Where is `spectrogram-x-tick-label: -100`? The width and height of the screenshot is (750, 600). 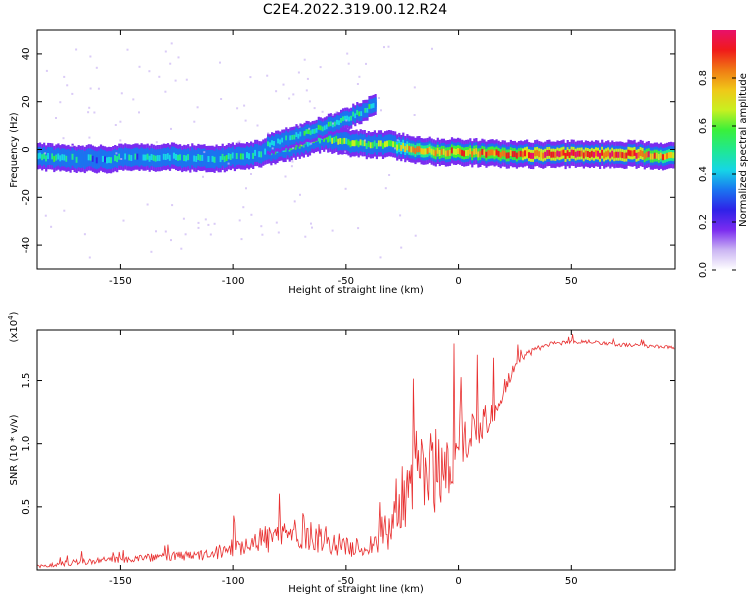
spectrogram-x-tick-label: -100 is located at coordinates (233, 281).